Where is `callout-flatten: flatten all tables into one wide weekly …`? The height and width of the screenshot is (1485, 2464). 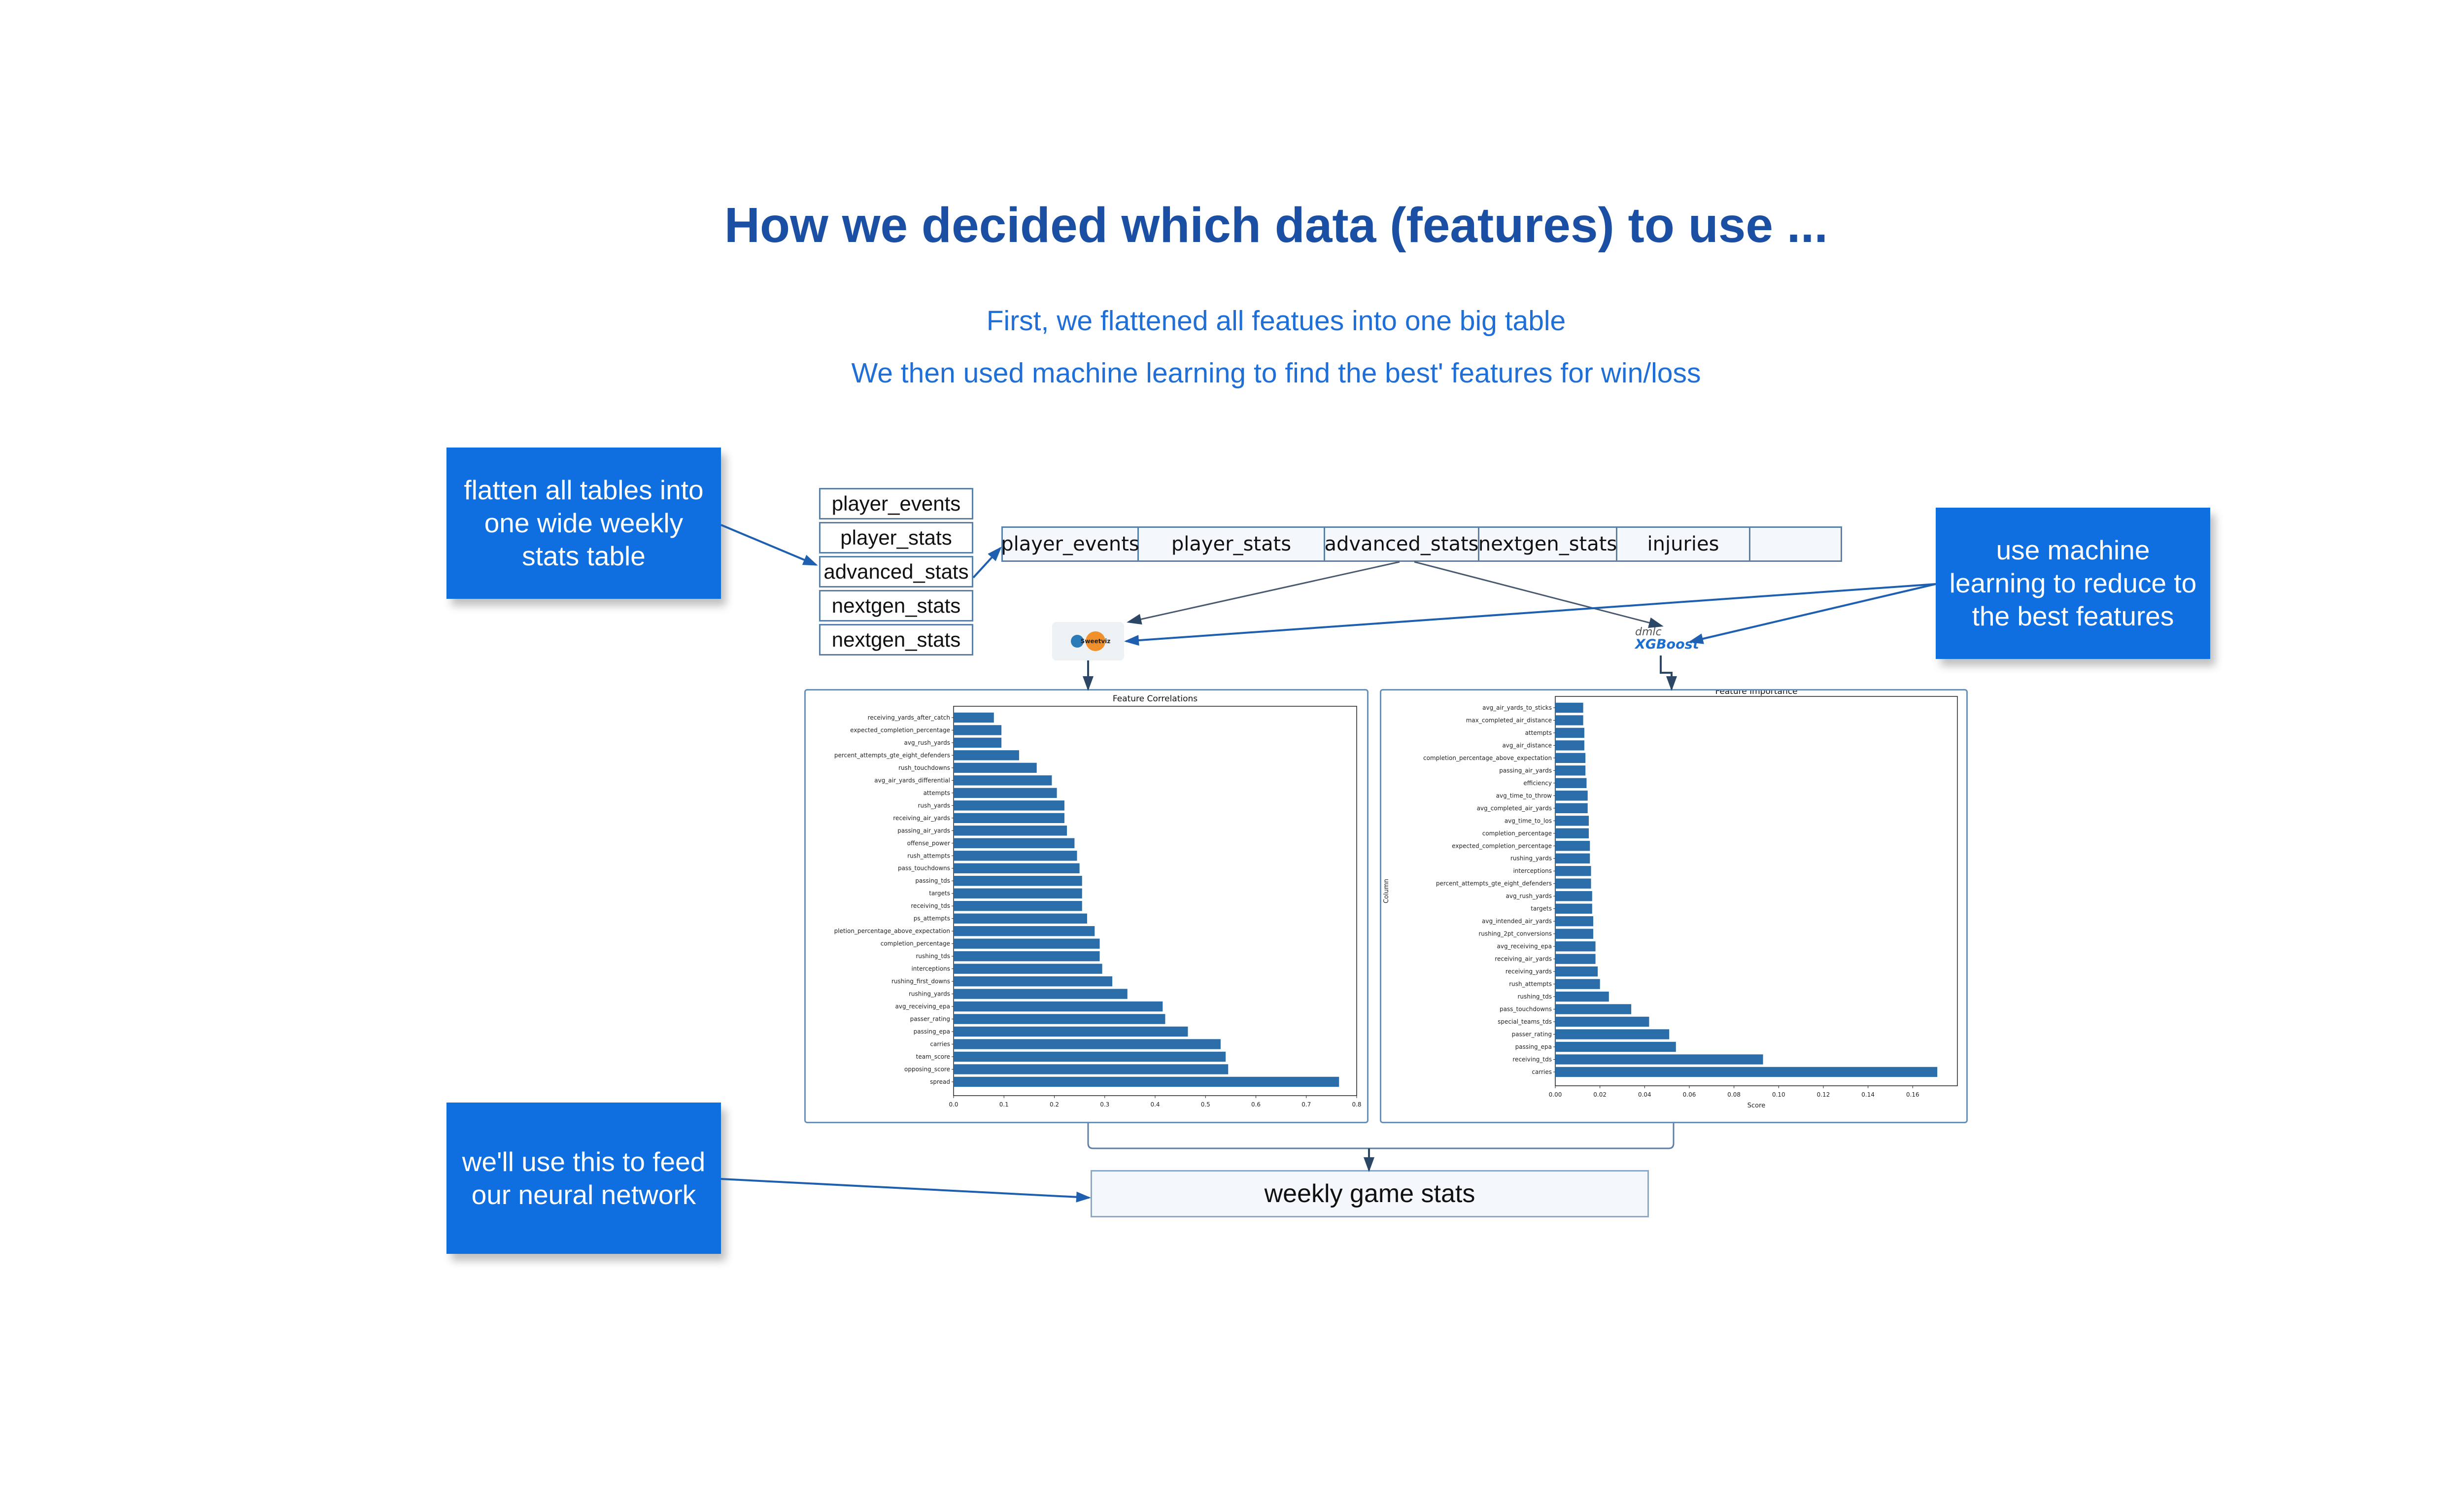 callout-flatten: flatten all tables into one wide weekly … is located at coordinates (583, 523).